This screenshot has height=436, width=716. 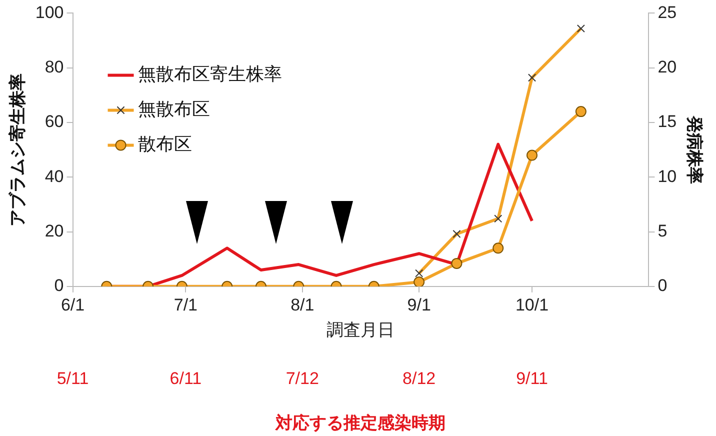 I want to click on y2-tick-label: 20, so click(x=667, y=67).